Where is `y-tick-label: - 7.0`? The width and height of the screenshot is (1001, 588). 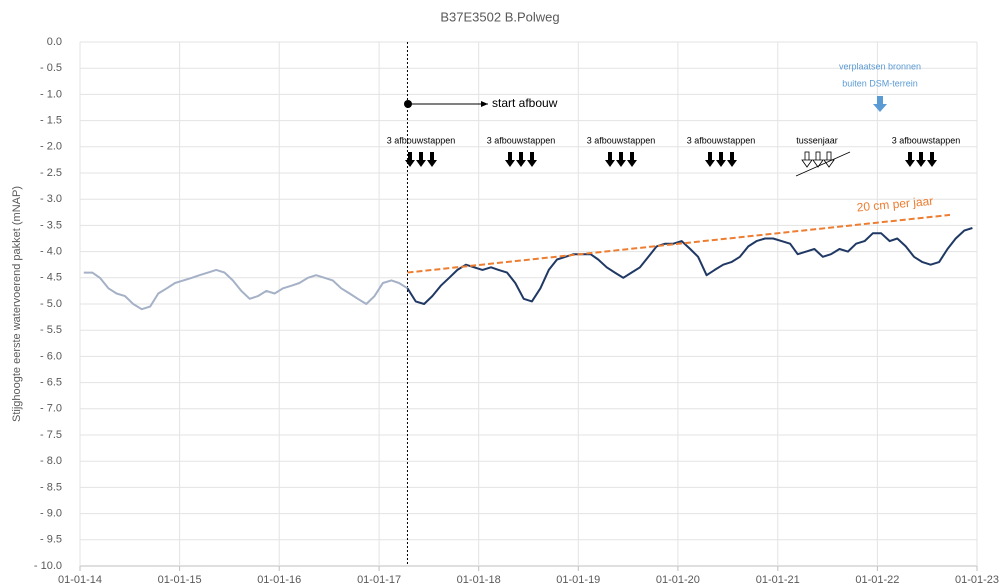 y-tick-label: - 7.0 is located at coordinates (51, 409).